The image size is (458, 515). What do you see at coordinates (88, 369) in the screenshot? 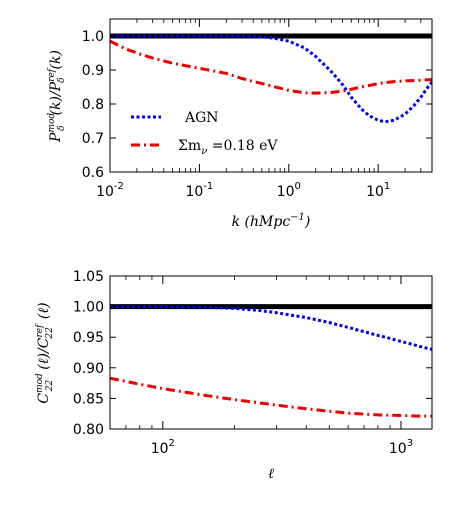
I see `bottom-ytick-label: 0.90` at bounding box center [88, 369].